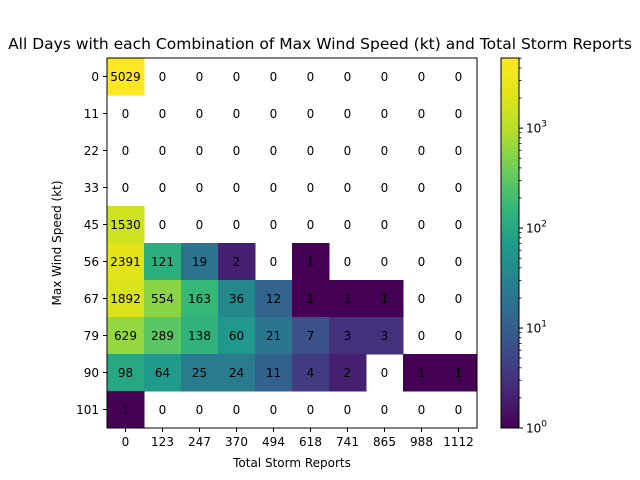 This screenshot has width=640, height=480. Describe the element at coordinates (162, 373) in the screenshot. I see `cell-value-label: 64` at that location.